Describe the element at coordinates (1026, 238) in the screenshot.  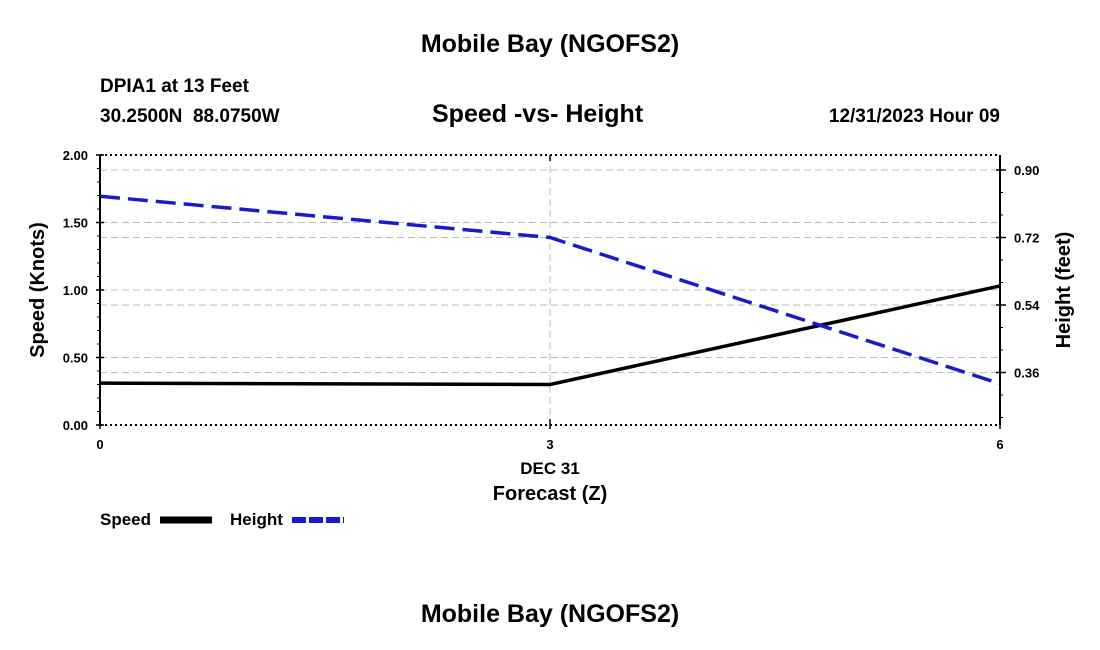
I see `y2-tick-label: 0.72` at that location.